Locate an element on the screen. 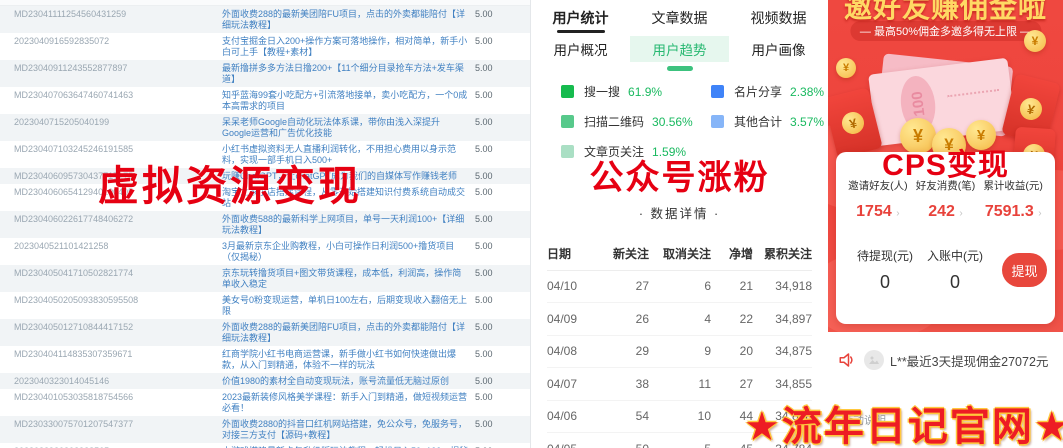  tab-article-data: 文章数据 is located at coordinates (679, 18).